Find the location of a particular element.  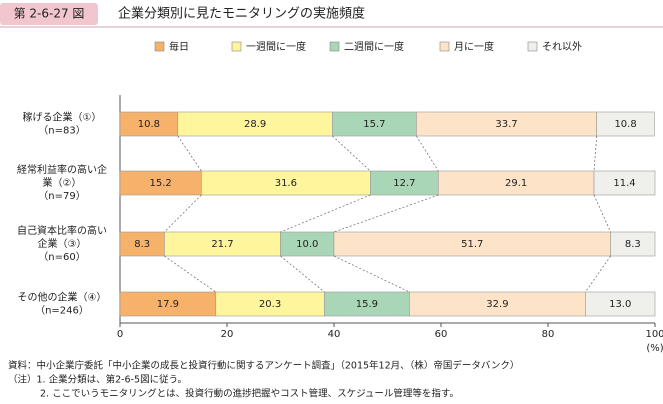

value-label: 21.7 is located at coordinates (222, 244).